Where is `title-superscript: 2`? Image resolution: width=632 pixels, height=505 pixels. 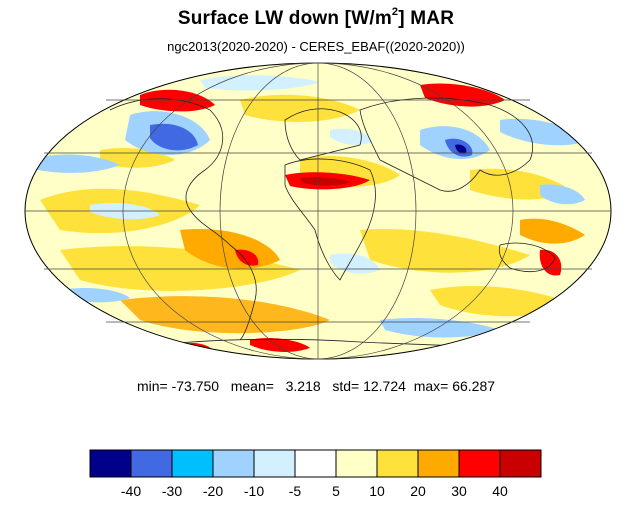
title-superscript: 2 is located at coordinates (395, 12).